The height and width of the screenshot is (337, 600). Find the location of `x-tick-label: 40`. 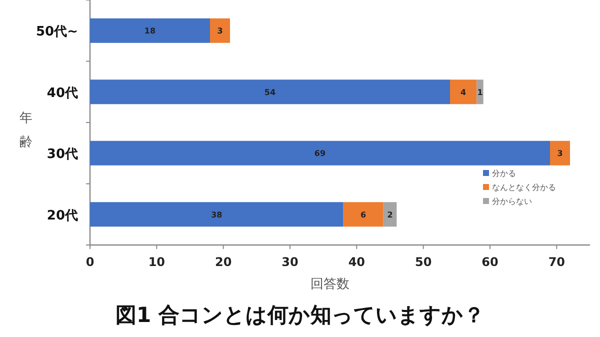

x-tick-label: 40 is located at coordinates (357, 262).